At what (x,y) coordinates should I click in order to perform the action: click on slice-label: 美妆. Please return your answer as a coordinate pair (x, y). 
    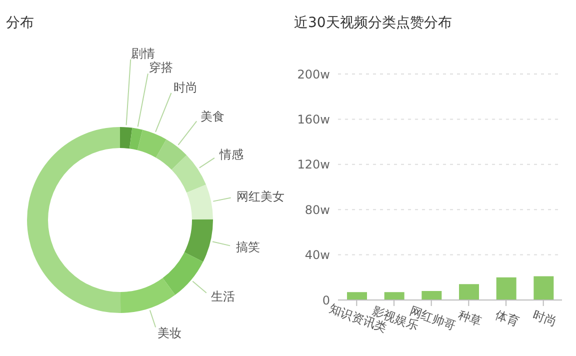
    Looking at the image, I should click on (169, 333).